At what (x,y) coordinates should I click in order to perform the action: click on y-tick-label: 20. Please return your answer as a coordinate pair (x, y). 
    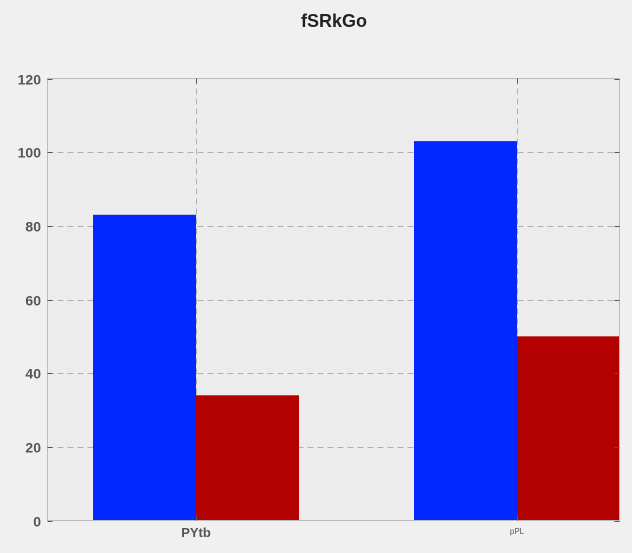
    Looking at the image, I should click on (33, 448).